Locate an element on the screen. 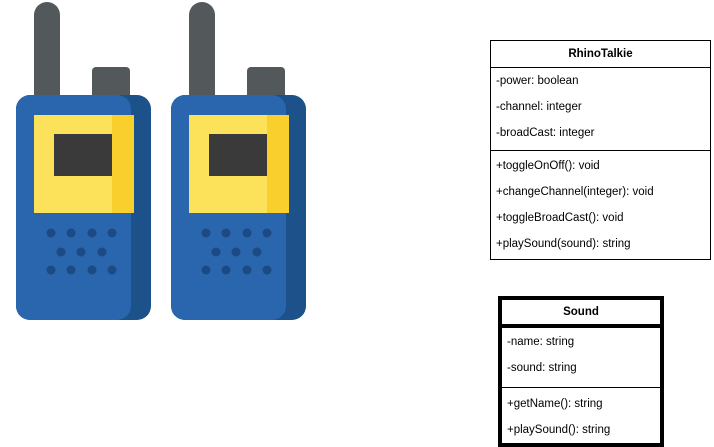 The height and width of the screenshot is (447, 714). operation-play-sound: +playSound(): string is located at coordinates (559, 430).